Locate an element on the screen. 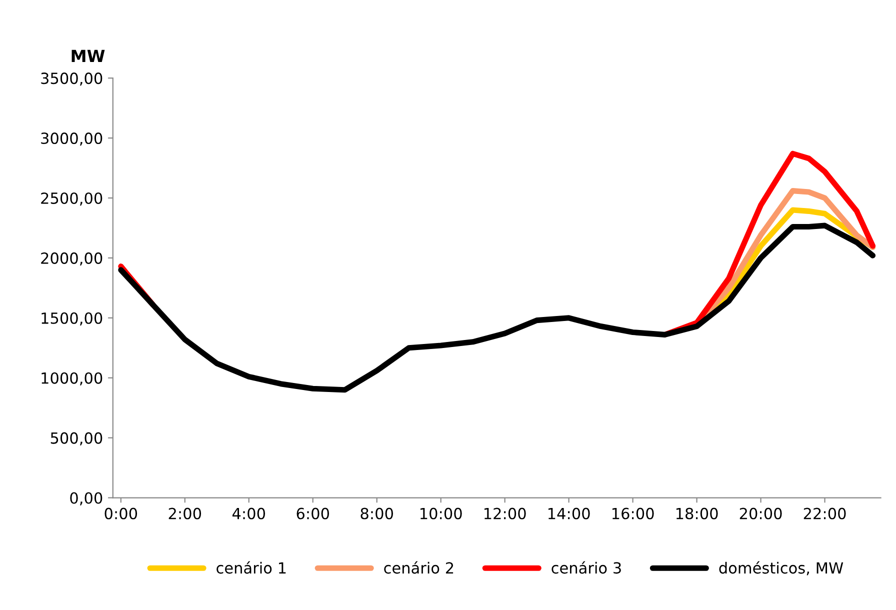  y-tick-label: 1500,00 is located at coordinates (72, 319).